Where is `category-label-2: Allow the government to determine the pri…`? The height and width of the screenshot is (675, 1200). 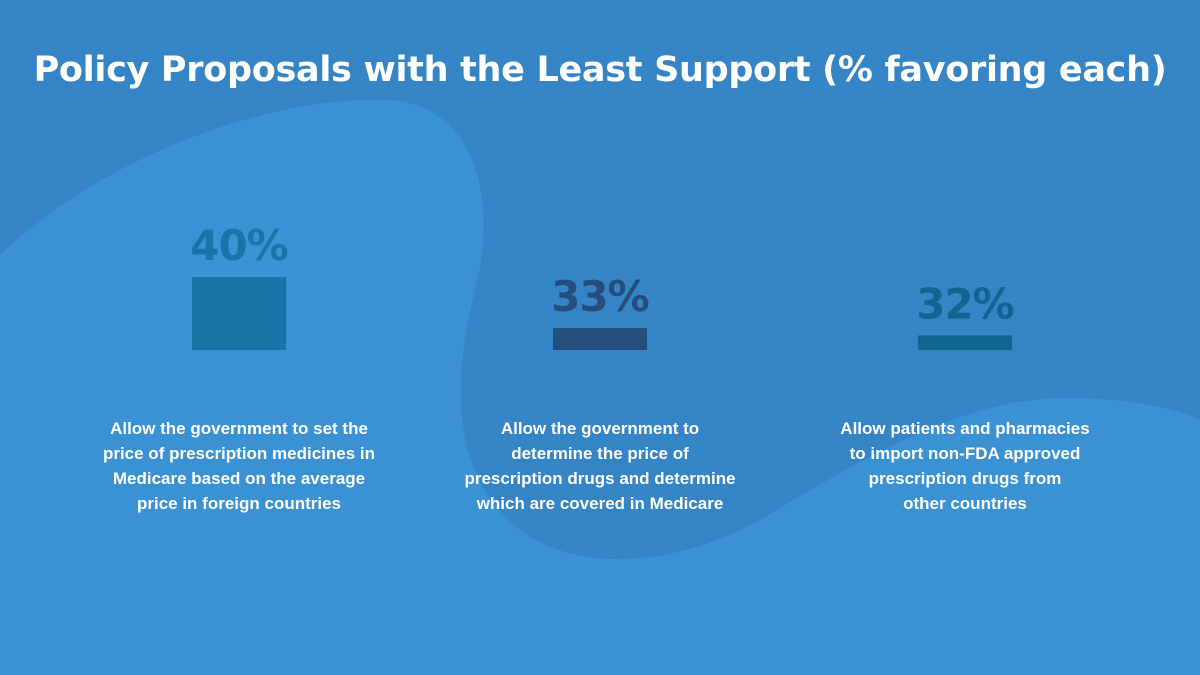
category-label-2: Allow the government to determine the pri… is located at coordinates (600, 466).